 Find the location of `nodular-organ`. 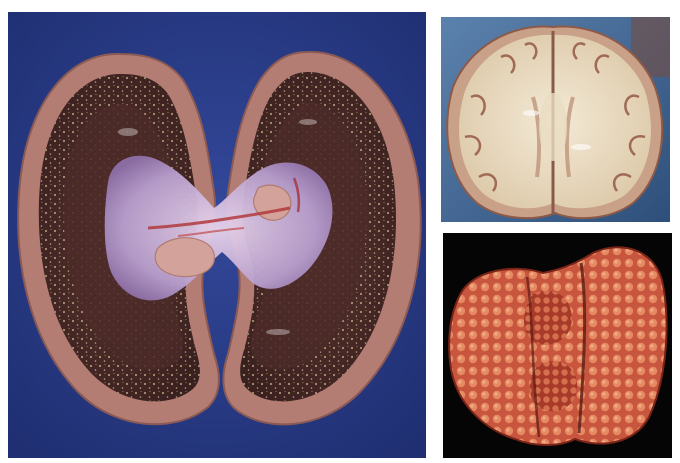

nodular-organ is located at coordinates (557, 346).